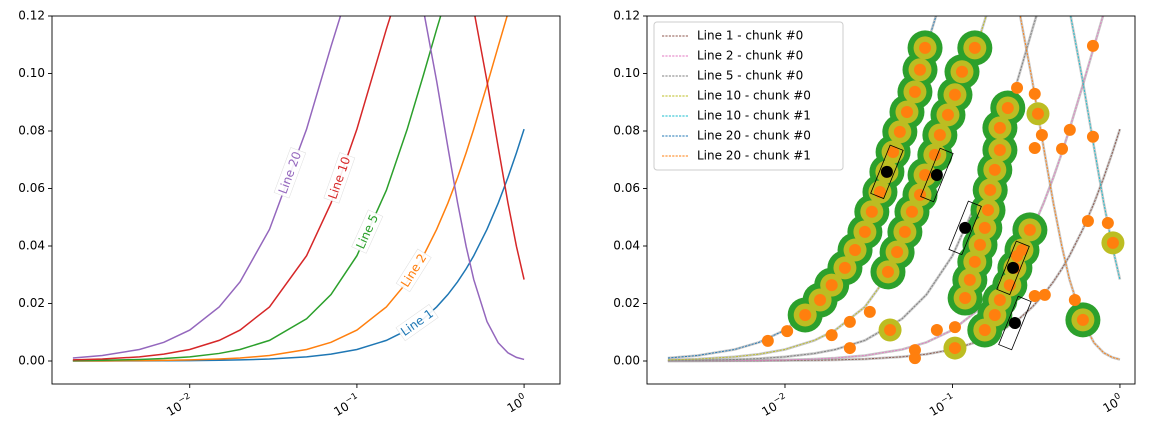 This screenshot has width=1152, height=437. I want to click on legend-frame, so click(748, 96).